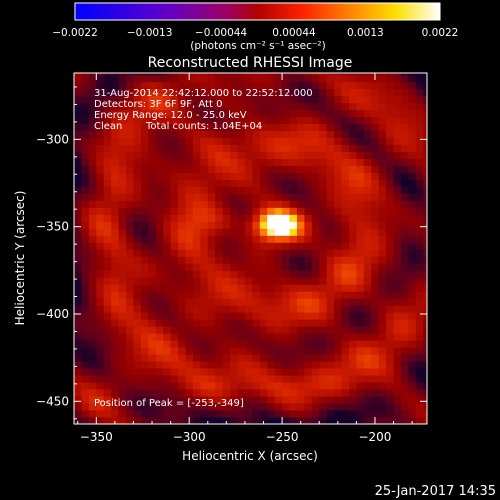 The height and width of the screenshot is (500, 500). Describe the element at coordinates (282, 437) in the screenshot. I see `x-tick-label: −250` at that location.